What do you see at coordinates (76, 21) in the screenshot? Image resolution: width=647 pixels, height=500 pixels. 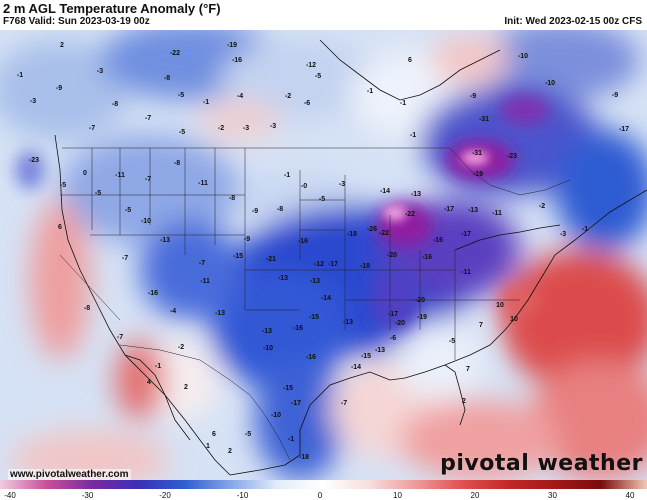 I see `valid-time: F768 Valid: Sun 2023-03-19 00z` at bounding box center [76, 21].